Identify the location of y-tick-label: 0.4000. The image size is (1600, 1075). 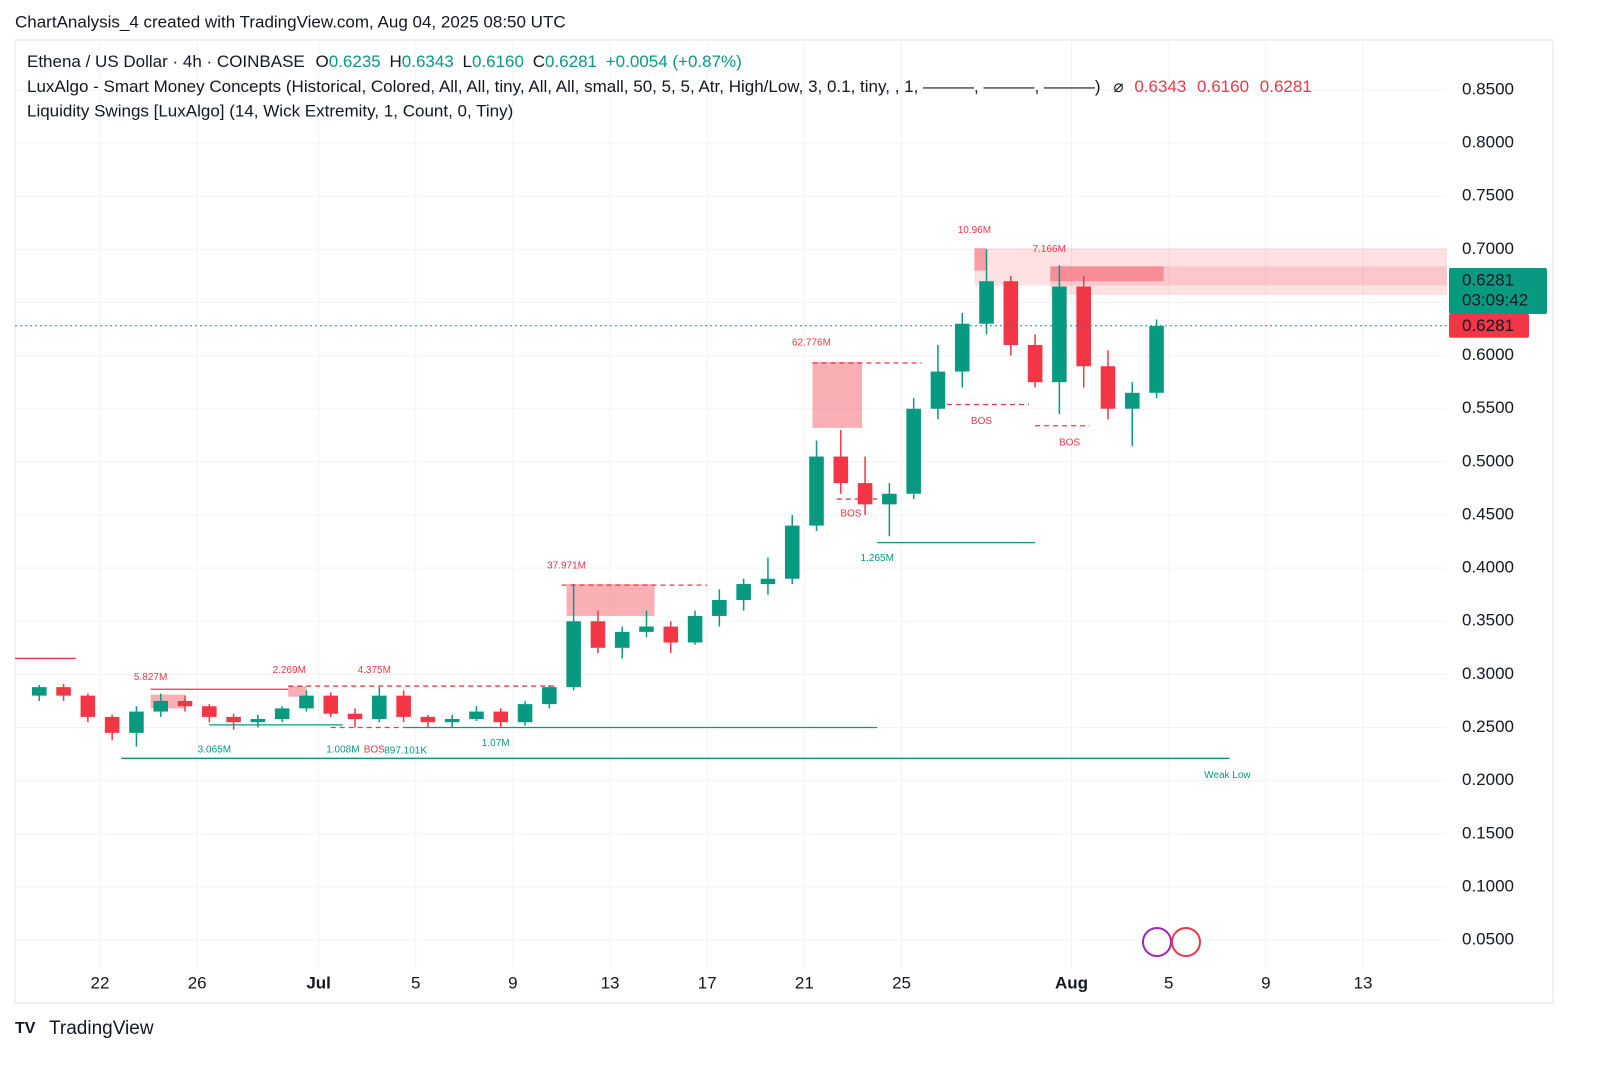
(1488, 567).